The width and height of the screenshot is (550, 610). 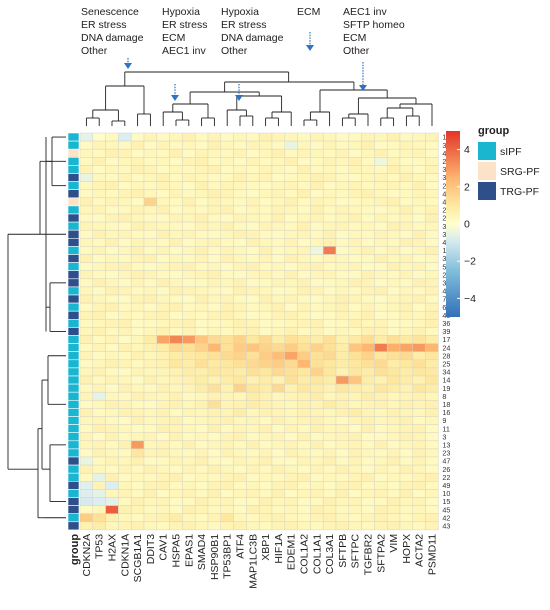 What do you see at coordinates (189, 550) in the screenshot?
I see `column-label: EPAS1` at bounding box center [189, 550].